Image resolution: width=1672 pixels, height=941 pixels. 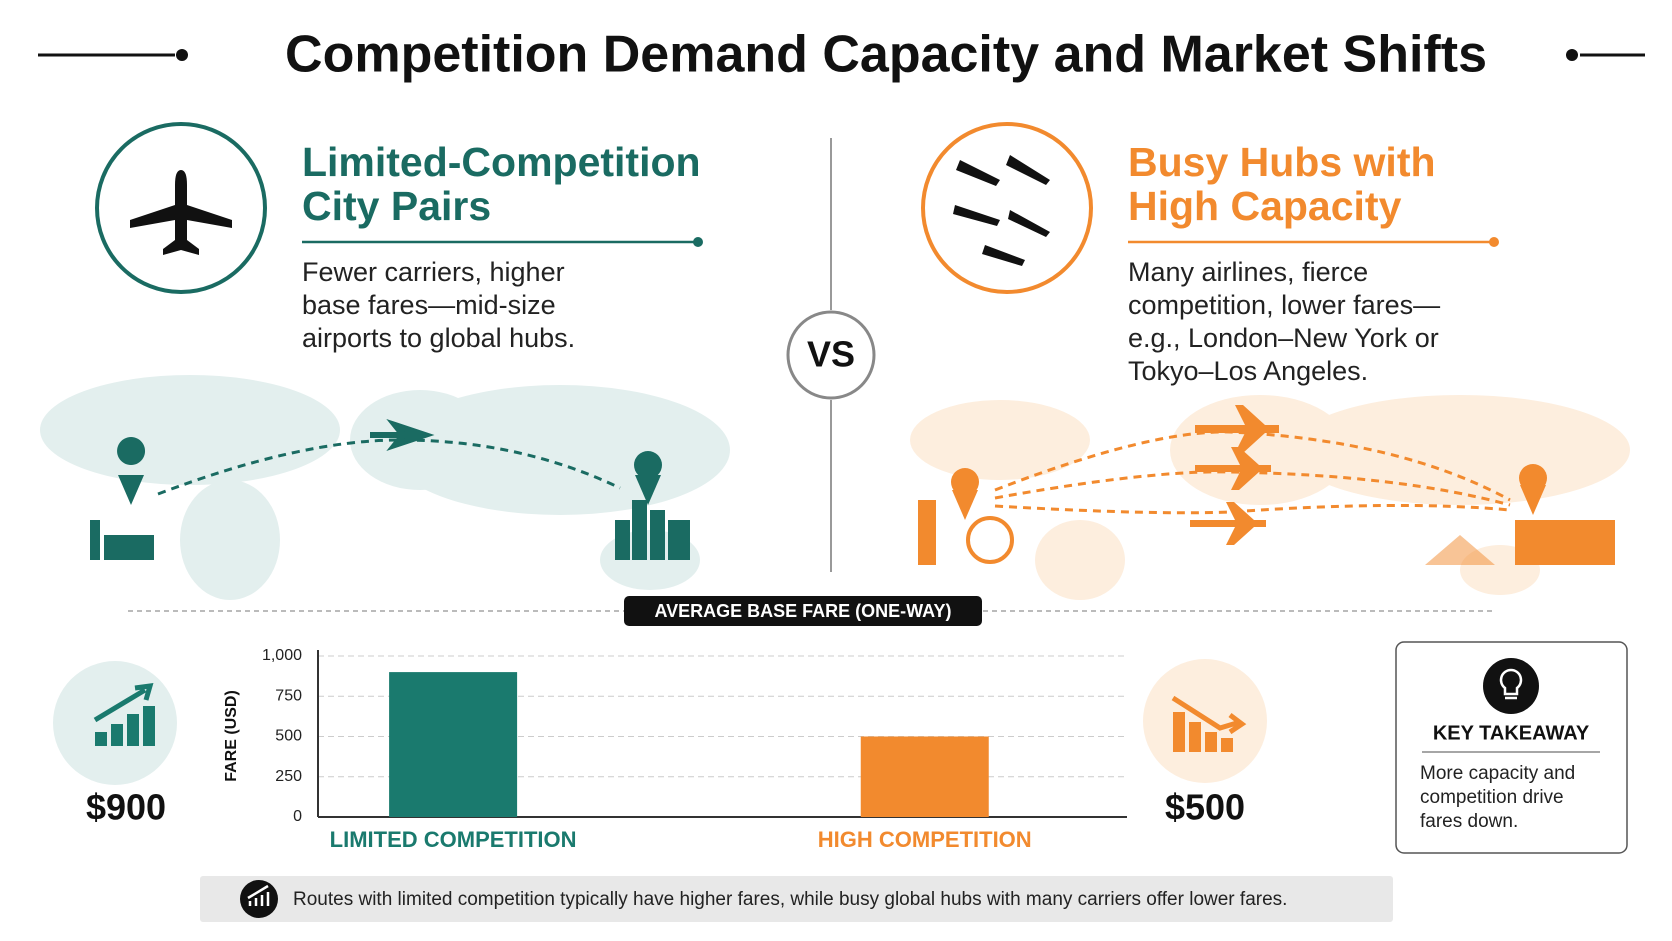 I want to click on vs-circle, so click(x=831, y=355).